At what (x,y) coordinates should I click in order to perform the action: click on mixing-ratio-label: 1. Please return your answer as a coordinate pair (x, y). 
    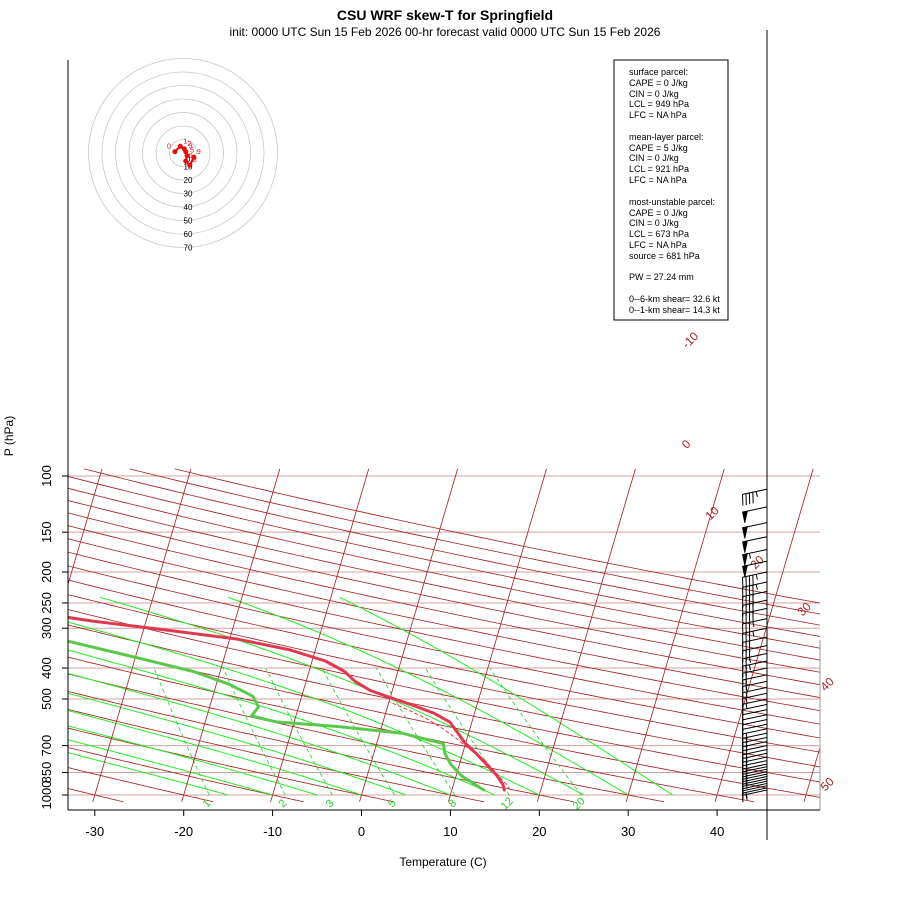
    Looking at the image, I should click on (207, 803).